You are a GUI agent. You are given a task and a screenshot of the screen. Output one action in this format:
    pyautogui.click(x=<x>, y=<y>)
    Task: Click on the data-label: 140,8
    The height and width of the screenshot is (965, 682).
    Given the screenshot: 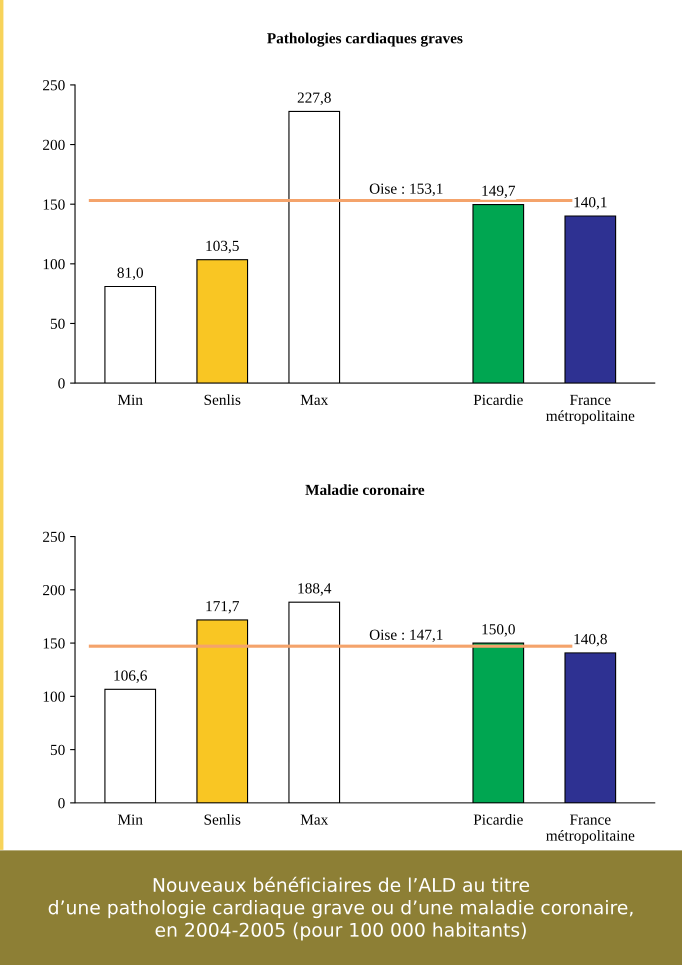 What is the action you would take?
    pyautogui.click(x=590, y=640)
    